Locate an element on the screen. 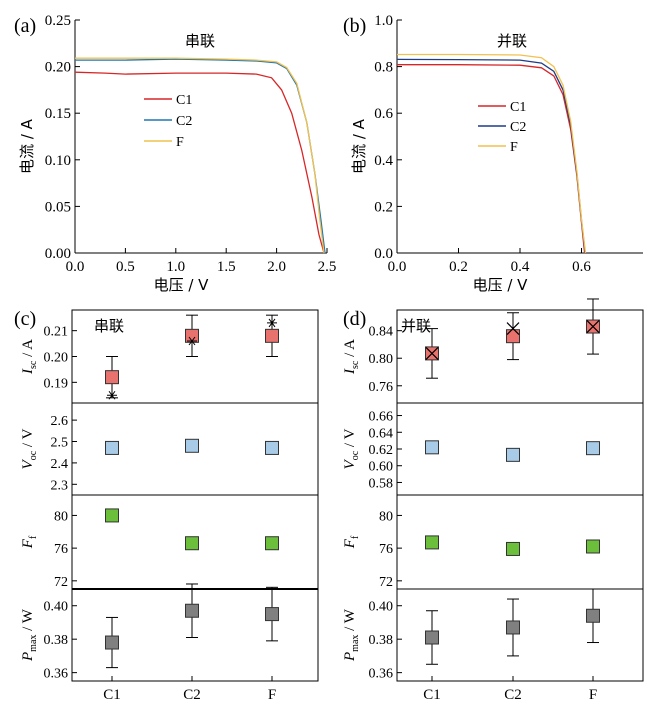 The height and width of the screenshot is (705, 649). series-line-c2 is located at coordinates (200, 156).